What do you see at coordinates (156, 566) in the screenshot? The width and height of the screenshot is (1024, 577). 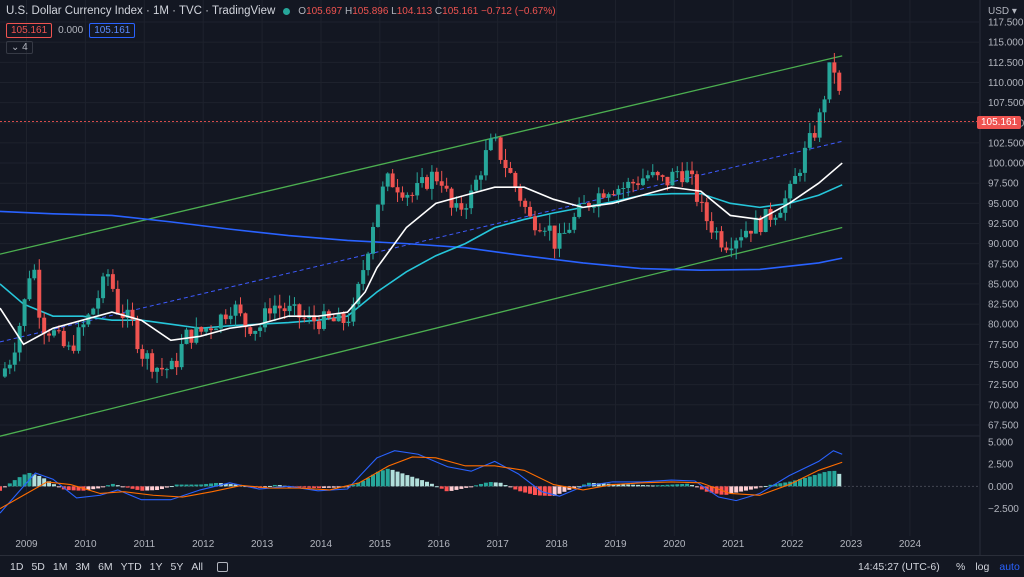 I see `range-1y: 1Y` at bounding box center [156, 566].